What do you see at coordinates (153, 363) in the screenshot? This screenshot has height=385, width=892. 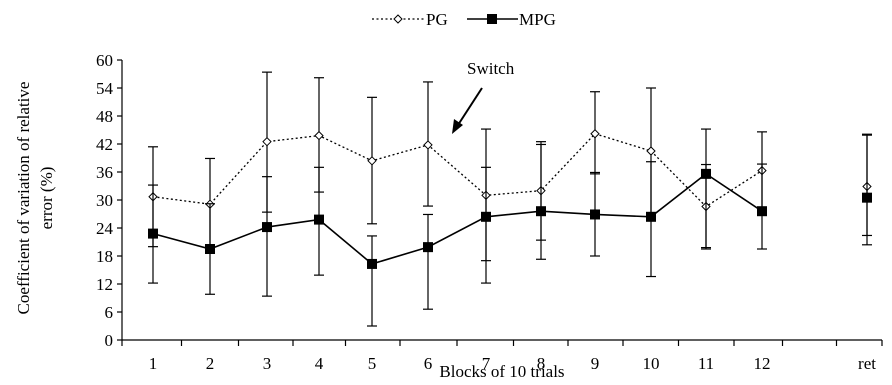 I see `x-tick-label: 1` at bounding box center [153, 363].